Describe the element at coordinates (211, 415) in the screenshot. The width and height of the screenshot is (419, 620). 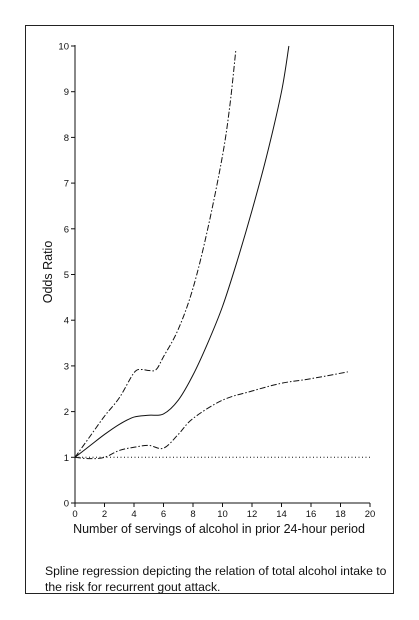
I see `confidence-bound-line` at that location.